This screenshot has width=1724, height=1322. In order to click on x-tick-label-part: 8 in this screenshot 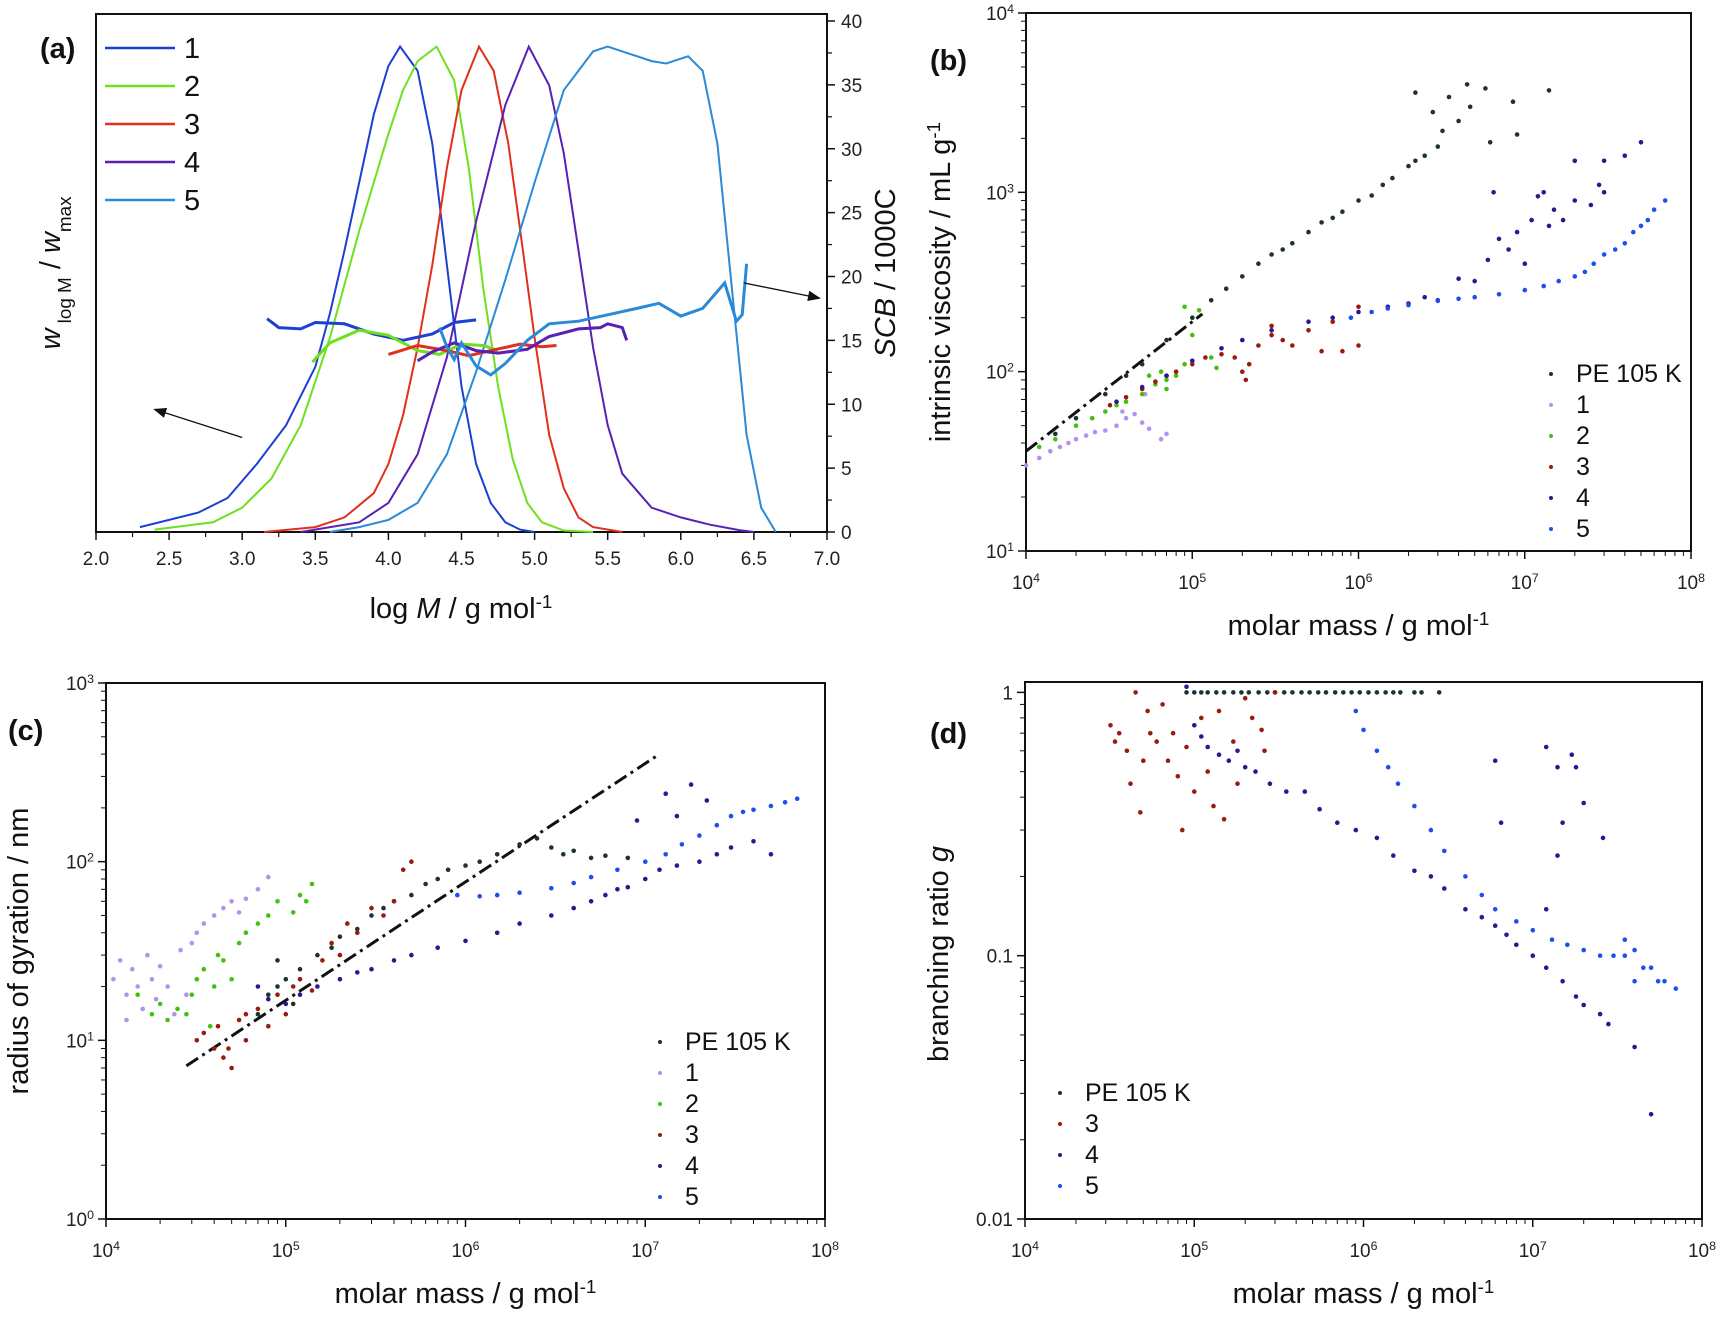, I will do `click(835, 1246)`.